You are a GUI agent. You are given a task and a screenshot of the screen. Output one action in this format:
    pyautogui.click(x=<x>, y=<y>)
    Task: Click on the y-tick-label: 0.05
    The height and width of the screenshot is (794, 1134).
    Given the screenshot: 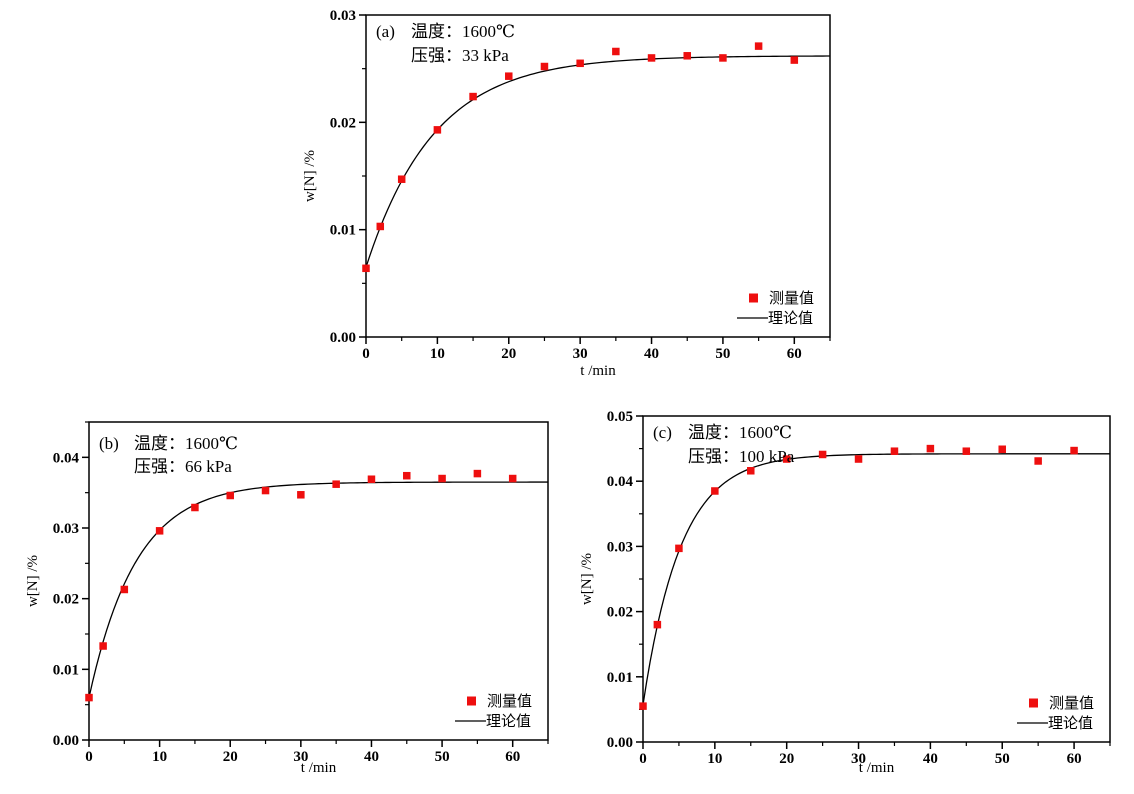 What is the action you would take?
    pyautogui.click(x=620, y=417)
    